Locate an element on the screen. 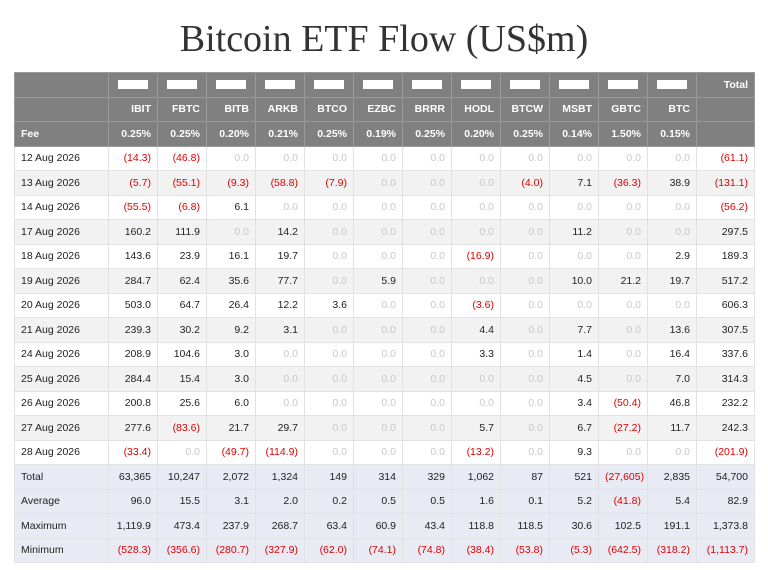 The width and height of the screenshot is (768, 570). table-cell: 4.4 is located at coordinates (476, 330).